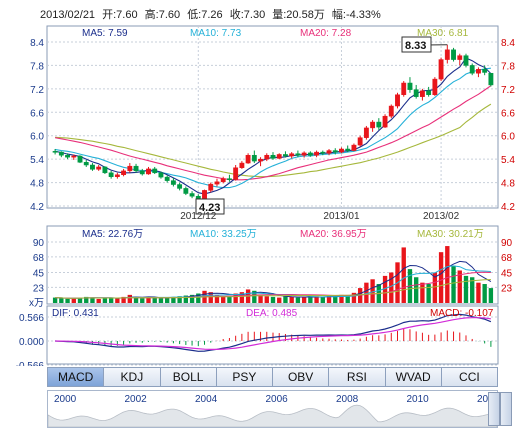 The width and height of the screenshot is (524, 432). Describe the element at coordinates (507, 258) in the screenshot. I see `volume-tick-right: 68` at that location.